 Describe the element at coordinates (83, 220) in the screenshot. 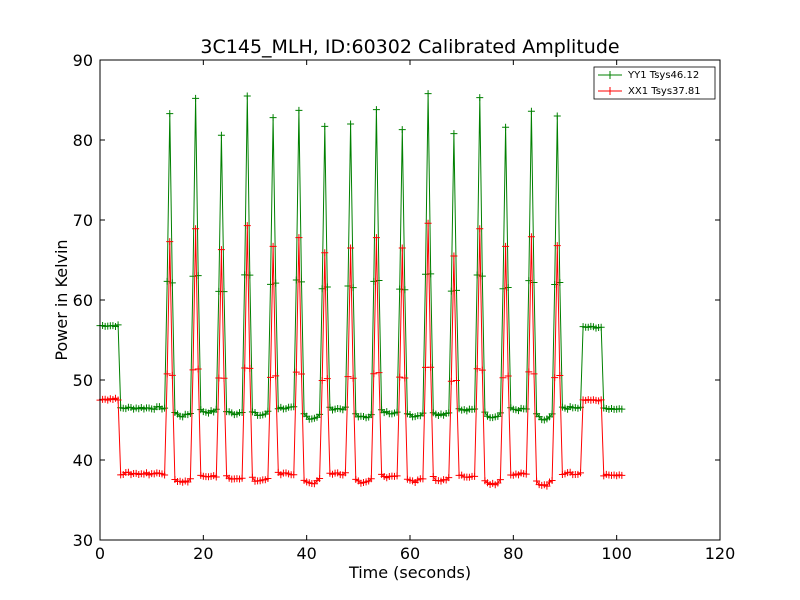

I see `y-tick-label: 70` at that location.